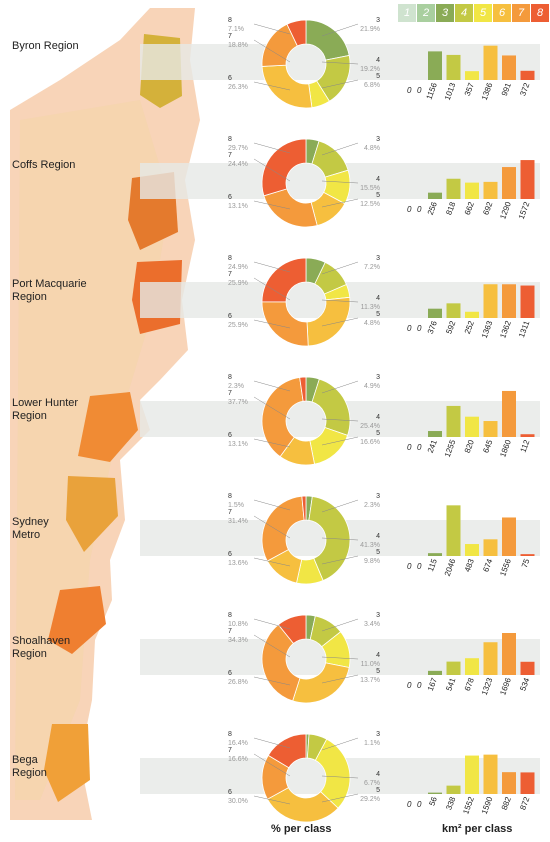 The image size is (550, 842). Describe the element at coordinates (238, 624) in the screenshot. I see `pie-percent-label: 10.8%` at that location.